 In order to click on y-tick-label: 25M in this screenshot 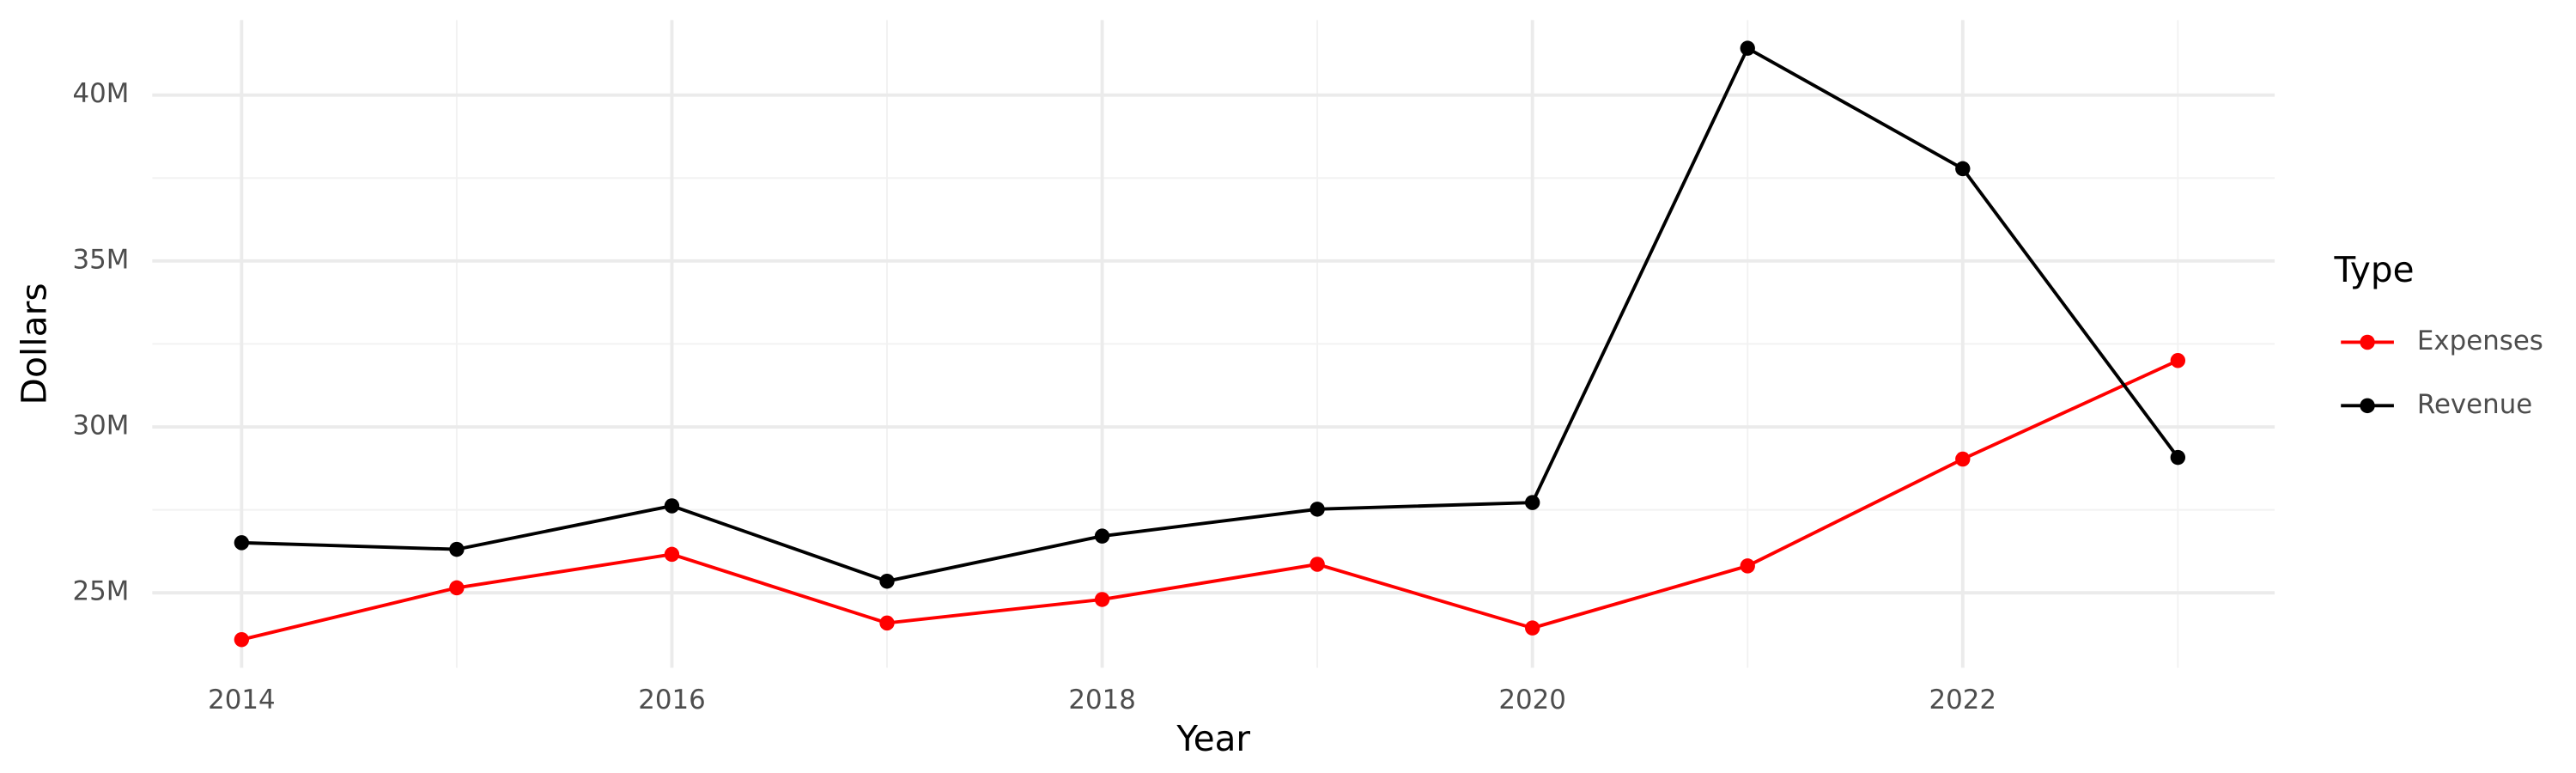, I will do `click(101, 591)`.